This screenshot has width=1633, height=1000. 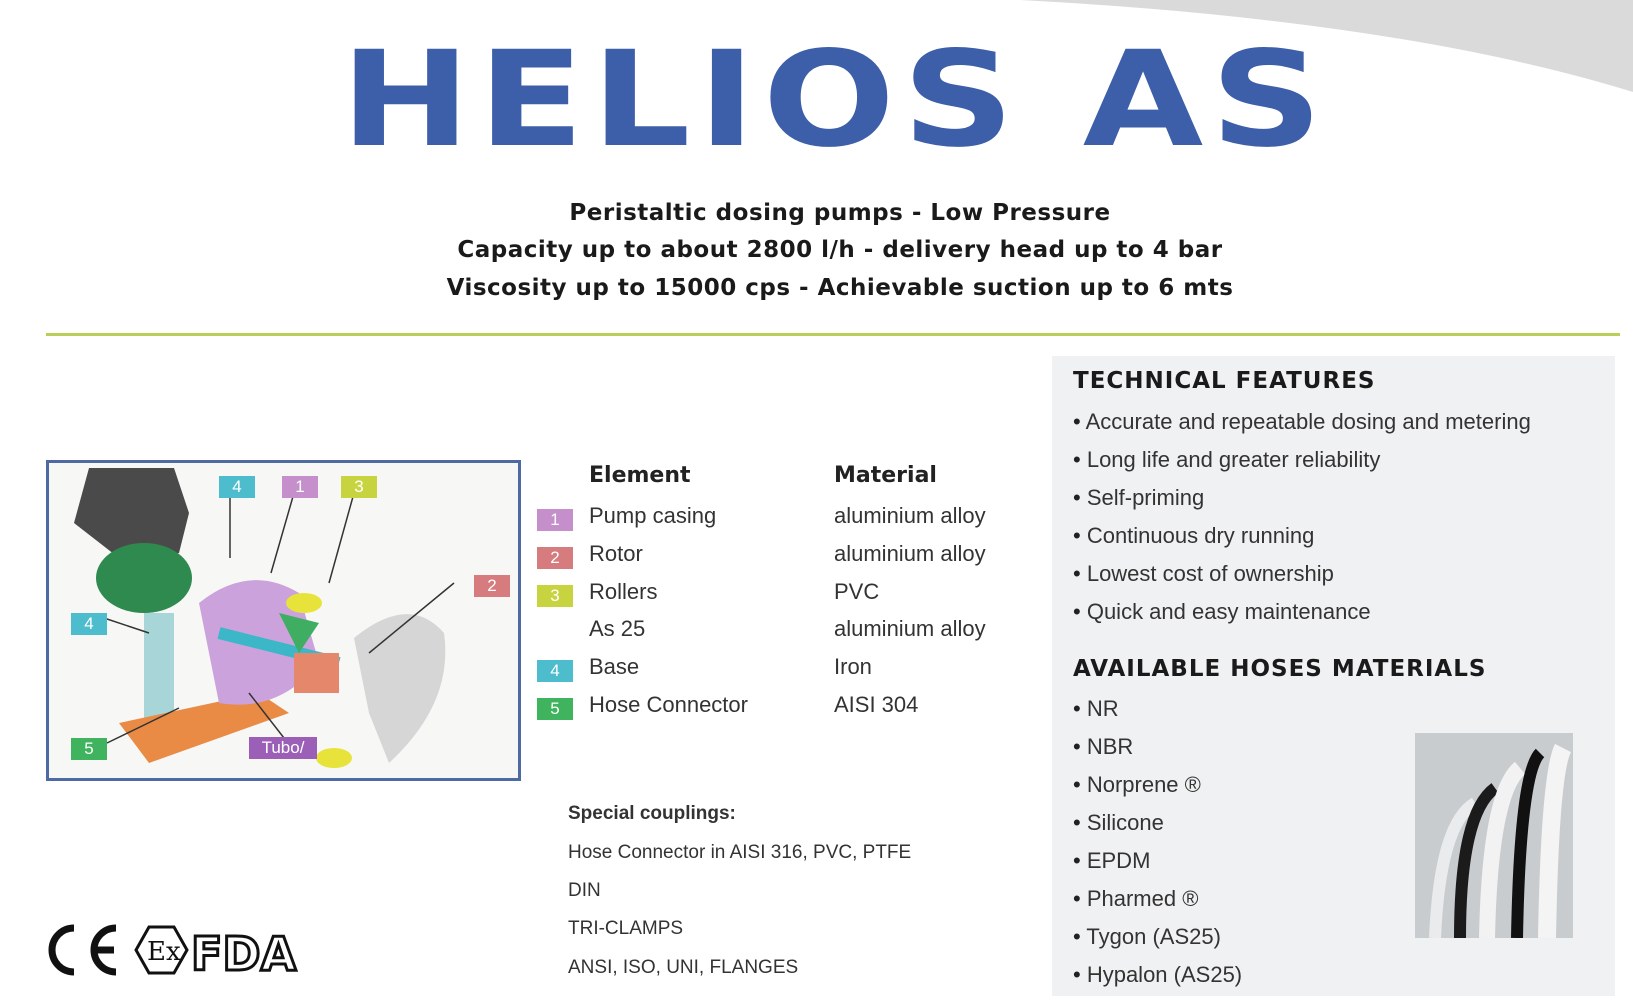 I want to click on element-name: Hose Connector, so click(x=668, y=704).